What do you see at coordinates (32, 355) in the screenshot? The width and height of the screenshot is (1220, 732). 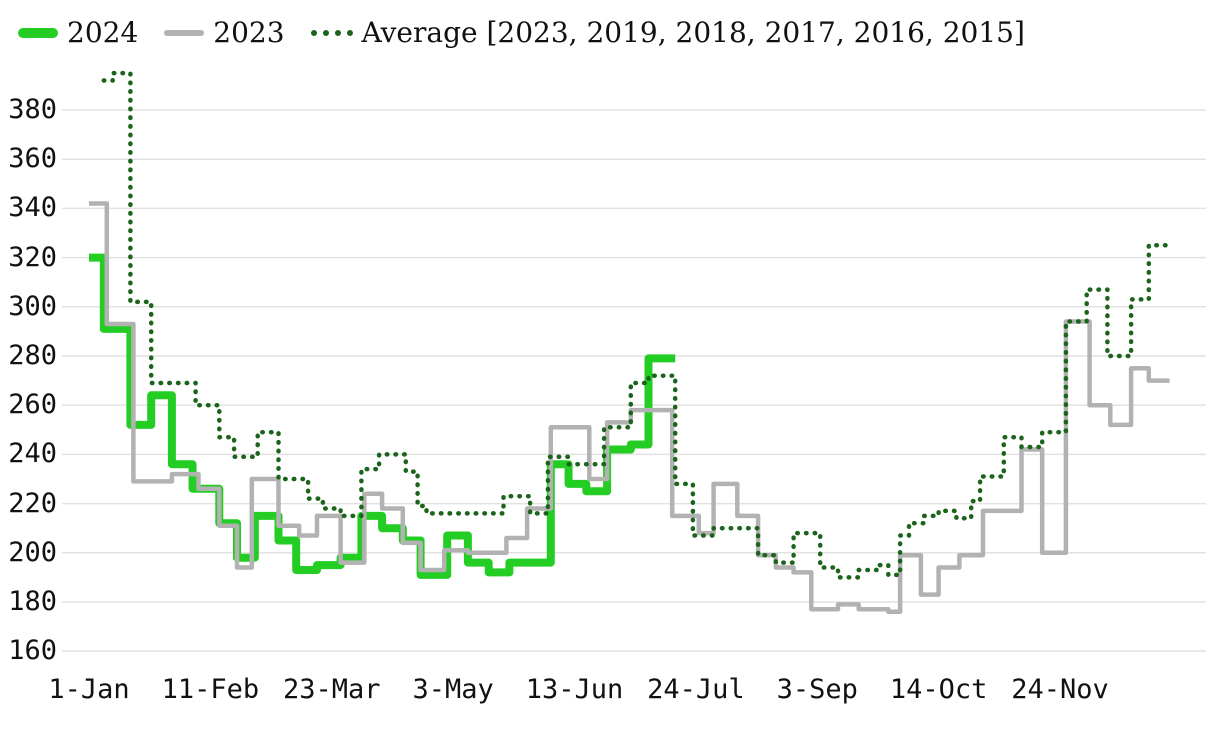 I see `y-tick-label: 280` at bounding box center [32, 355].